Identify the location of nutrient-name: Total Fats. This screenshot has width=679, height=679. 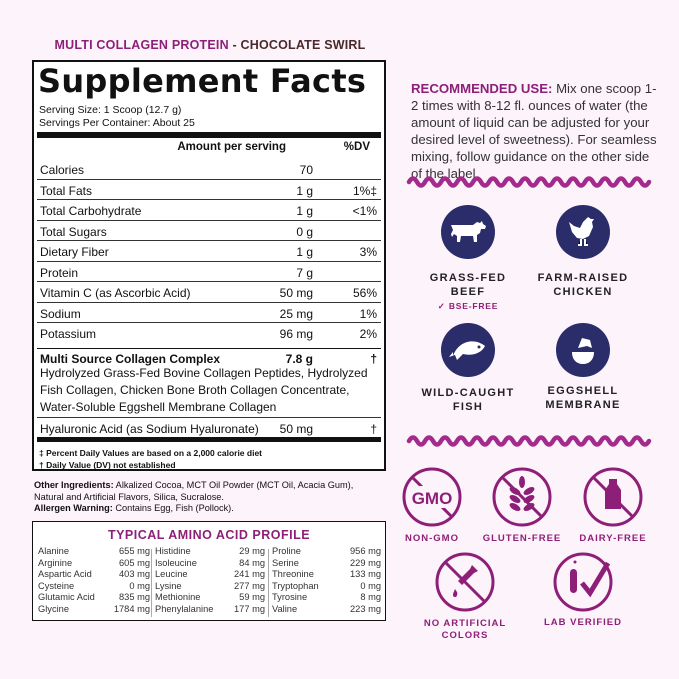
(66, 190).